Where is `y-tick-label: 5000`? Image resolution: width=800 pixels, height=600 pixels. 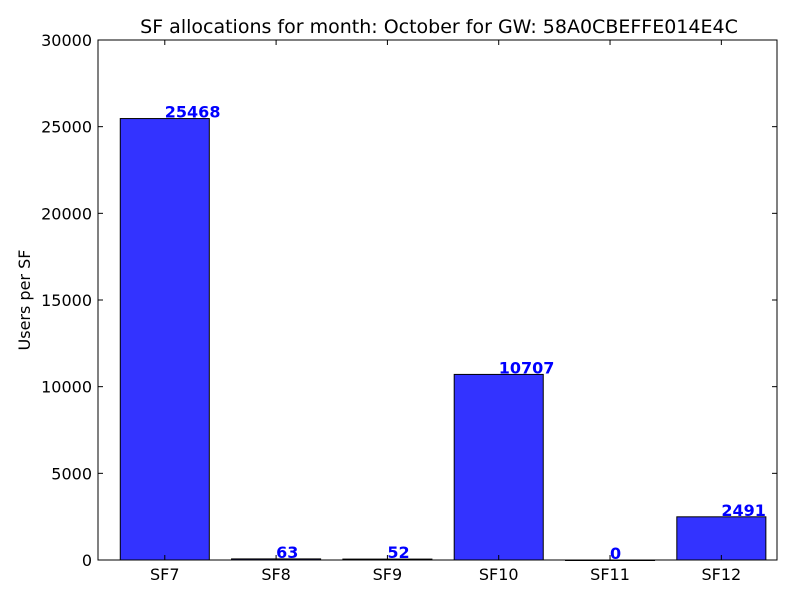 y-tick-label: 5000 is located at coordinates (71, 473).